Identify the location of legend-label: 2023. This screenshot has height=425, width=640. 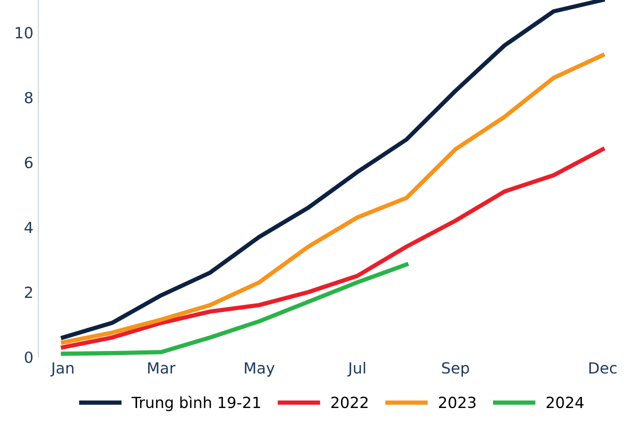
(457, 402).